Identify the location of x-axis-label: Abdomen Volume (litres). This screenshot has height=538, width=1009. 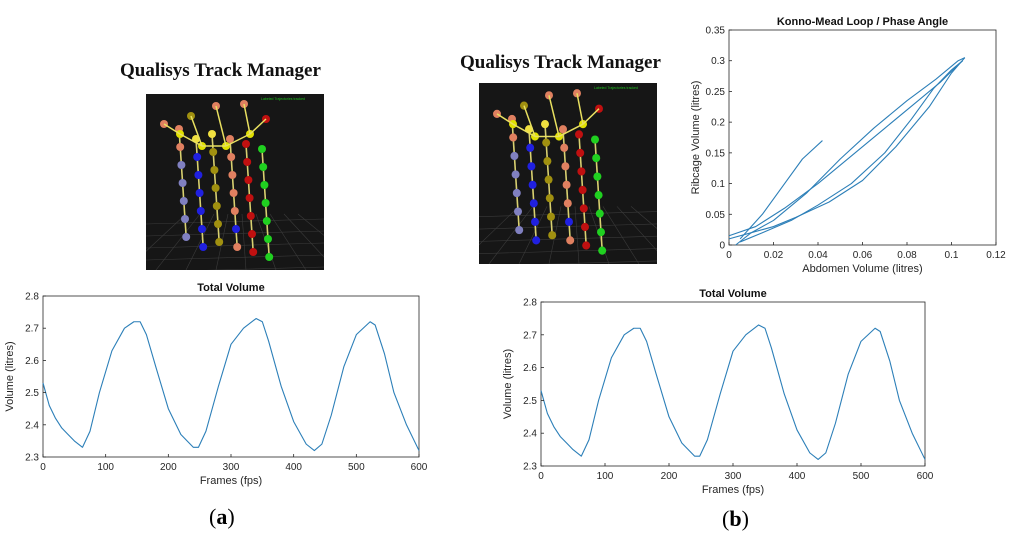
(862, 269).